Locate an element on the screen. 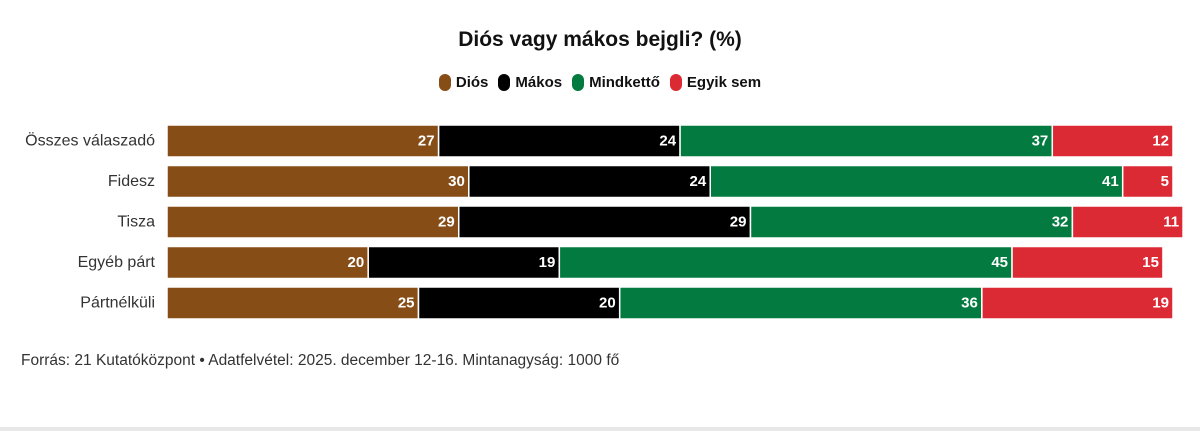 The height and width of the screenshot is (431, 1200). legend-item-egyik-sem: Egyik sem is located at coordinates (715, 82).